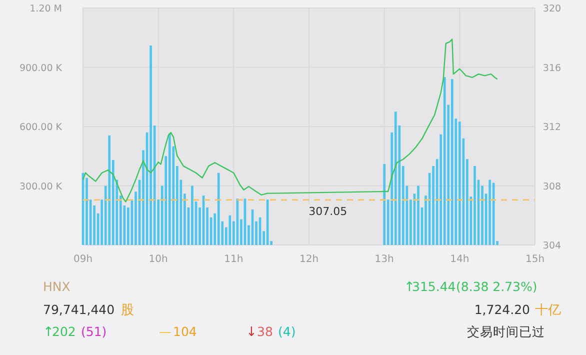  Describe the element at coordinates (506, 331) in the screenshot. I see `text: 交易时间已过` at that location.